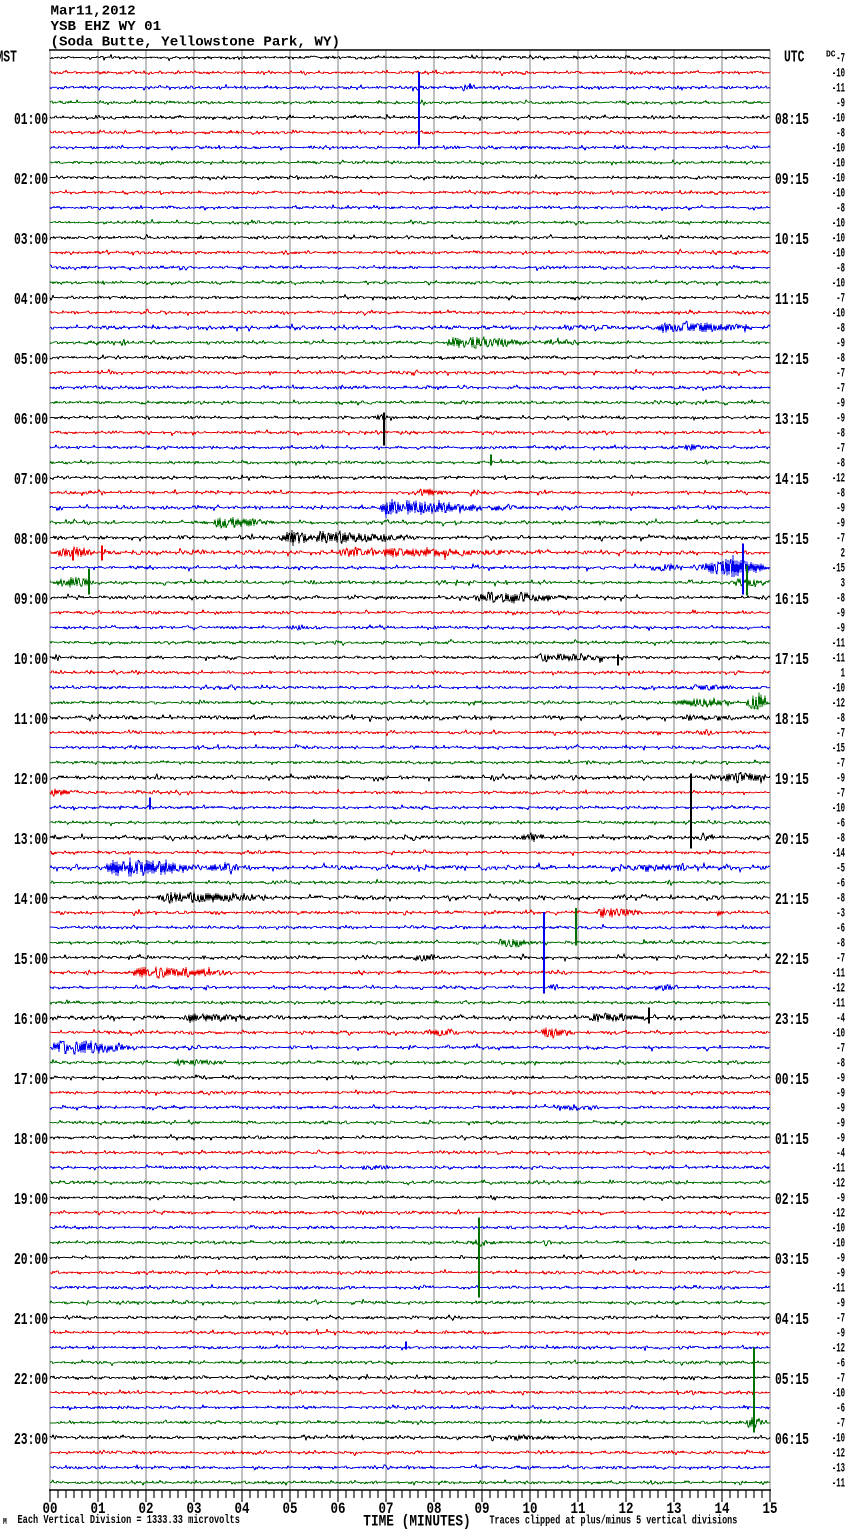 The image size is (850, 1539). I want to click on svg-text: 12:15, so click(792, 360).